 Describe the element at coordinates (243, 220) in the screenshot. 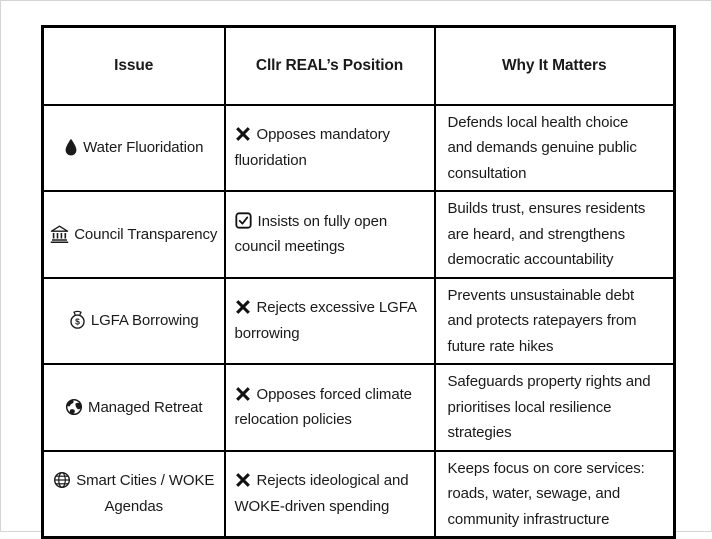

I see `checkbox-checked-icon` at that location.